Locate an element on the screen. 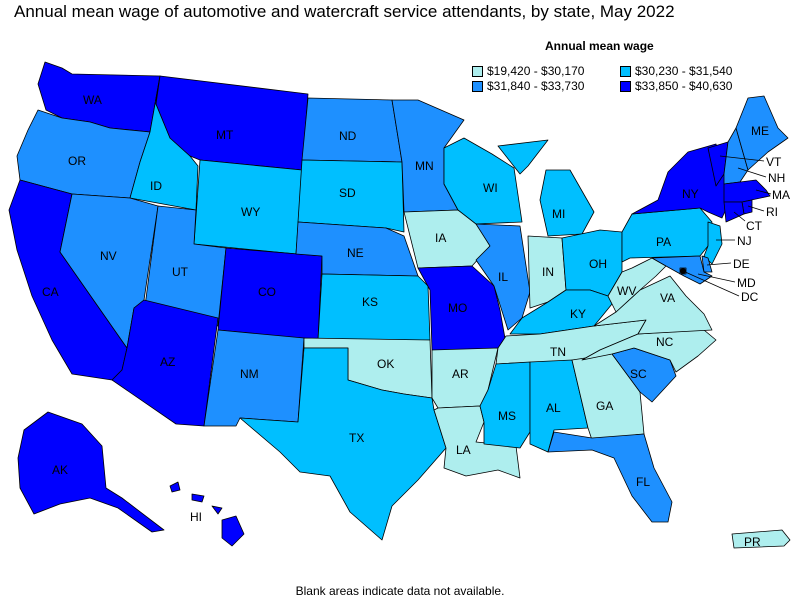 This screenshot has width=800, height=600. state-fl is located at coordinates (610, 477).